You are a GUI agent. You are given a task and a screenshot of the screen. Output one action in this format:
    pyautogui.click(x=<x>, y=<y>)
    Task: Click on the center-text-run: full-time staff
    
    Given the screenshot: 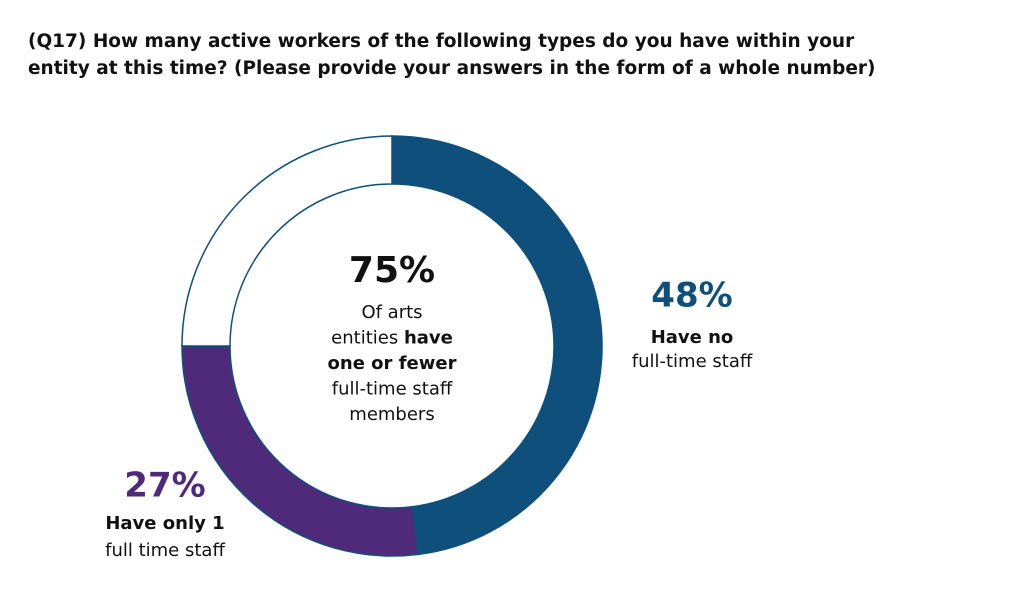 What is the action you would take?
    pyautogui.click(x=392, y=389)
    